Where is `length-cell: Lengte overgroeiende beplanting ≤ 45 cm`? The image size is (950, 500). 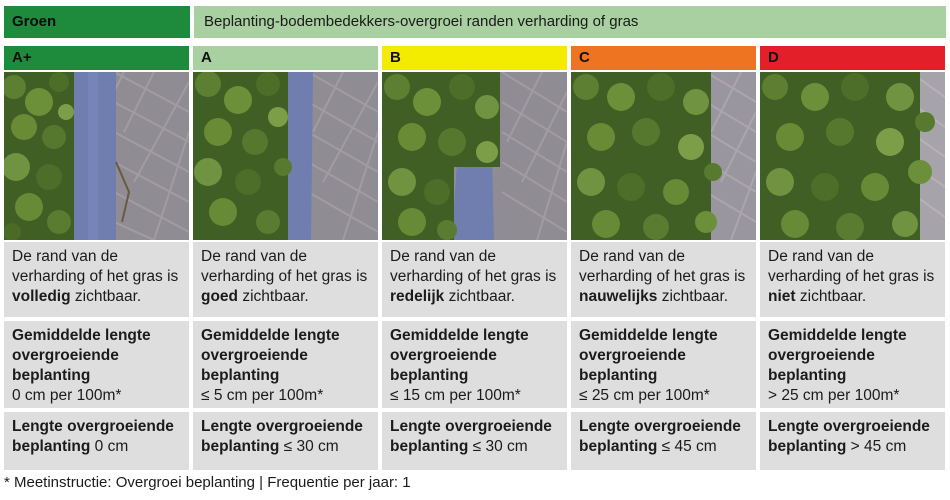
length-cell: Lengte overgroeiende beplanting ≤ 45 cm is located at coordinates (663, 441).